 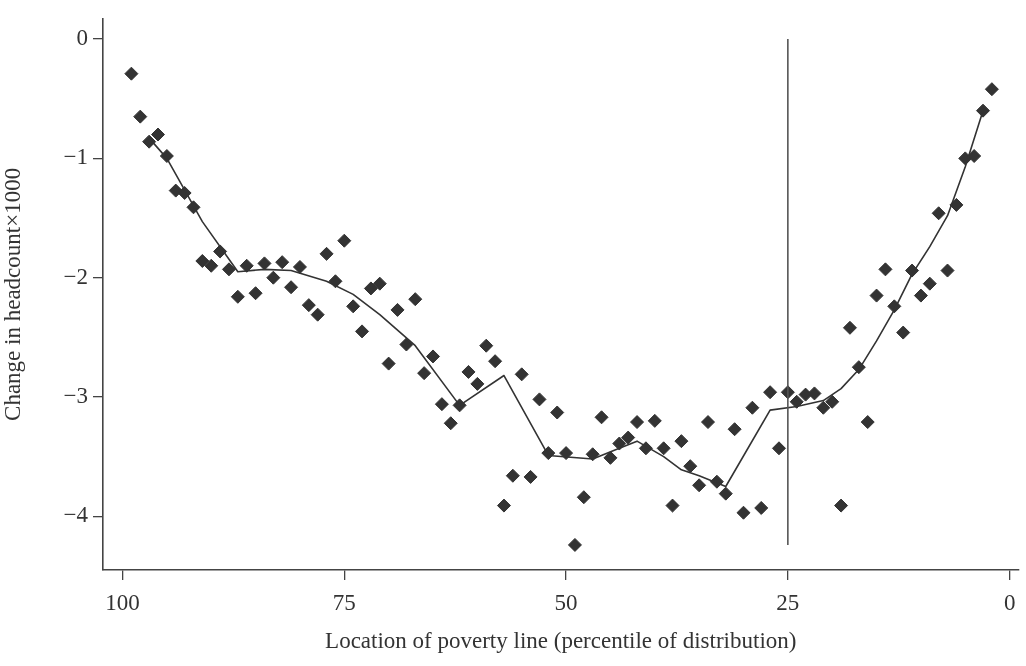 I want to click on y-tick-label: −1, so click(x=75, y=157).